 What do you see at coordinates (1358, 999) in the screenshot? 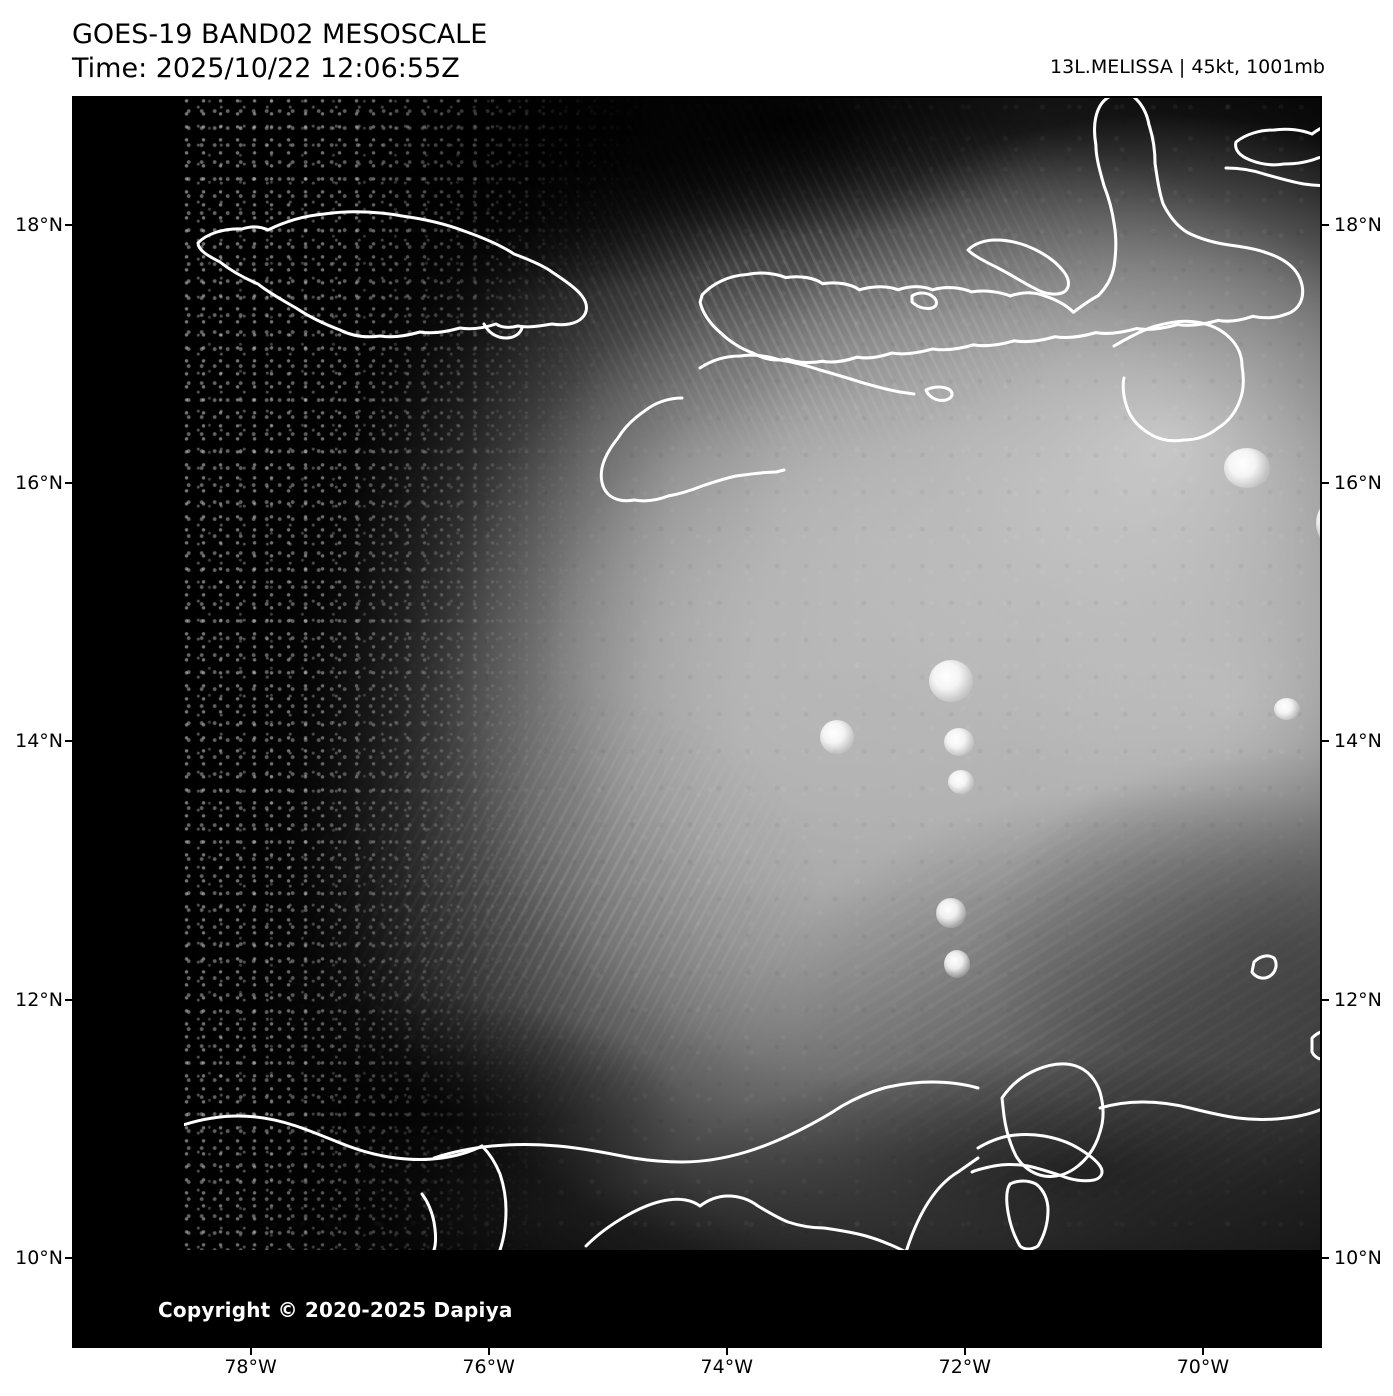
I see `lat-tick-label-right: 12°N` at bounding box center [1358, 999].